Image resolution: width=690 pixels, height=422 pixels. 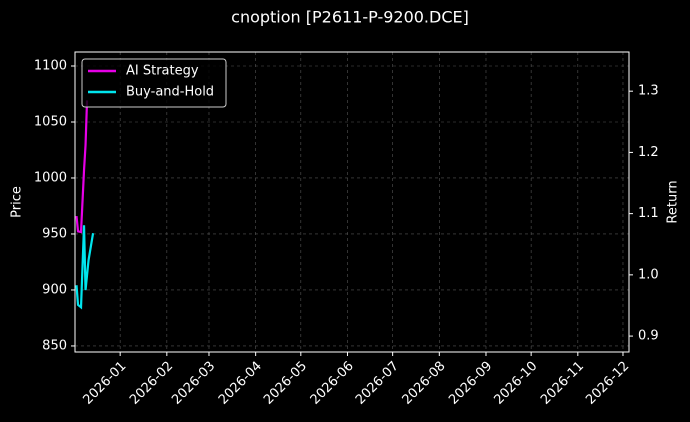 What do you see at coordinates (648, 336) in the screenshot?
I see `y2-tick-label: 0.9` at bounding box center [648, 336].